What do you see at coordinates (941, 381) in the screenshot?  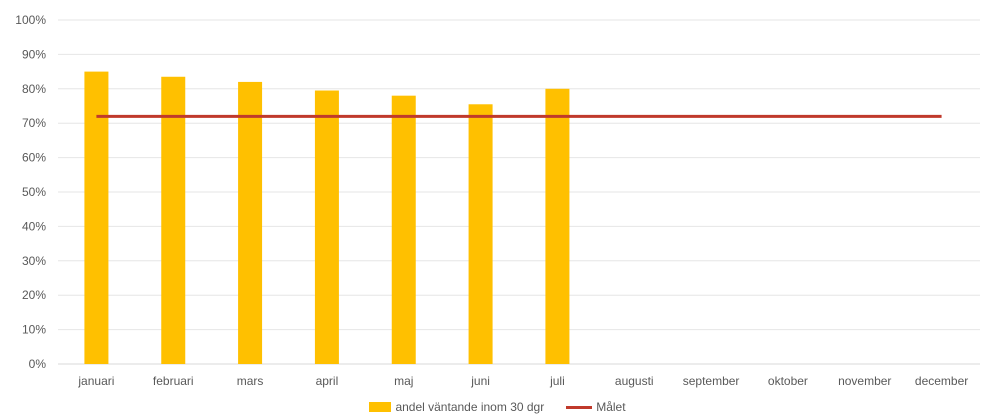 I see `x-tick-label: december` at bounding box center [941, 381].